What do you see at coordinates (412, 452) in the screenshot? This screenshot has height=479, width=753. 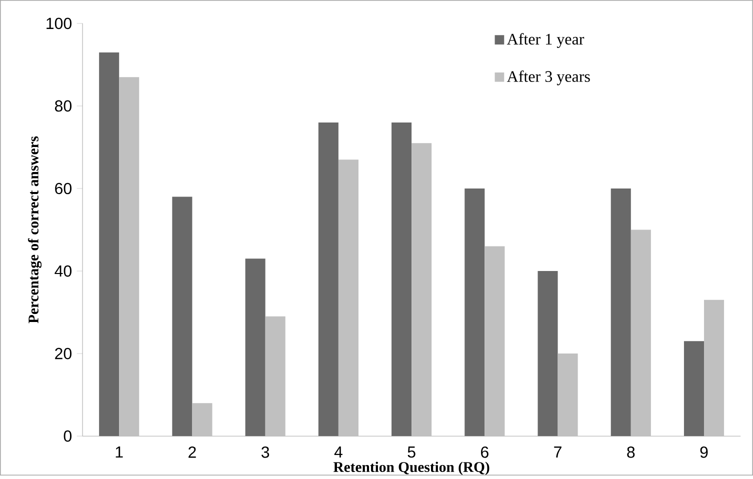 I see `x-tick-label: 5` at bounding box center [412, 452].